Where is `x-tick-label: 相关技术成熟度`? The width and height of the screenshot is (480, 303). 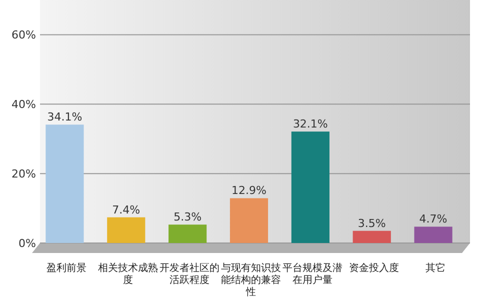
x-tick-label: 相关技术成熟度 is located at coordinates (128, 274).